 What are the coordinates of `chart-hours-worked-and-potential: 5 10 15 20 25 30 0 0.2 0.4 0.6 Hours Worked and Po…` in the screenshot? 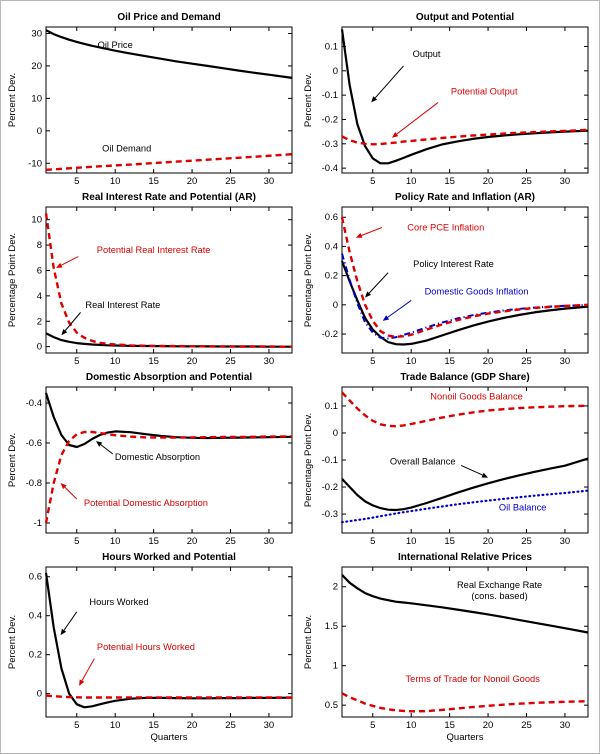 It's located at (152, 648).